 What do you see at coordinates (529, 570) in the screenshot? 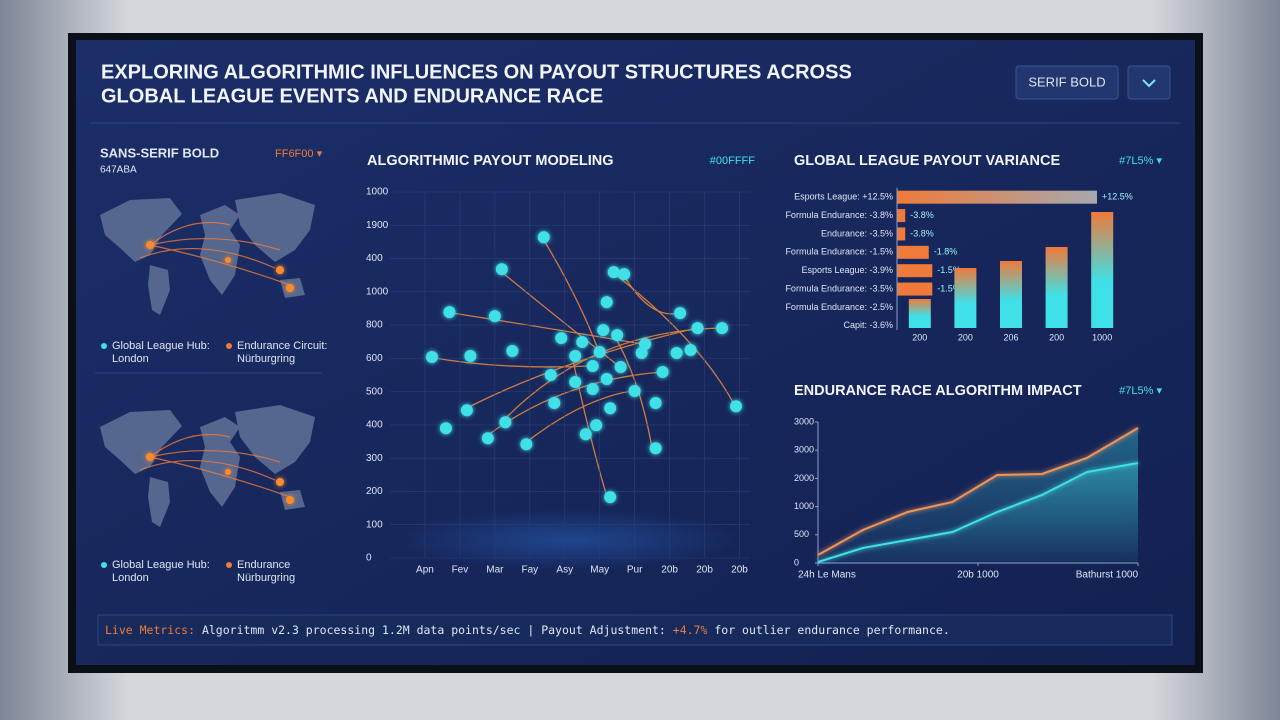
I see `x-tick-label: Fay` at bounding box center [529, 570].